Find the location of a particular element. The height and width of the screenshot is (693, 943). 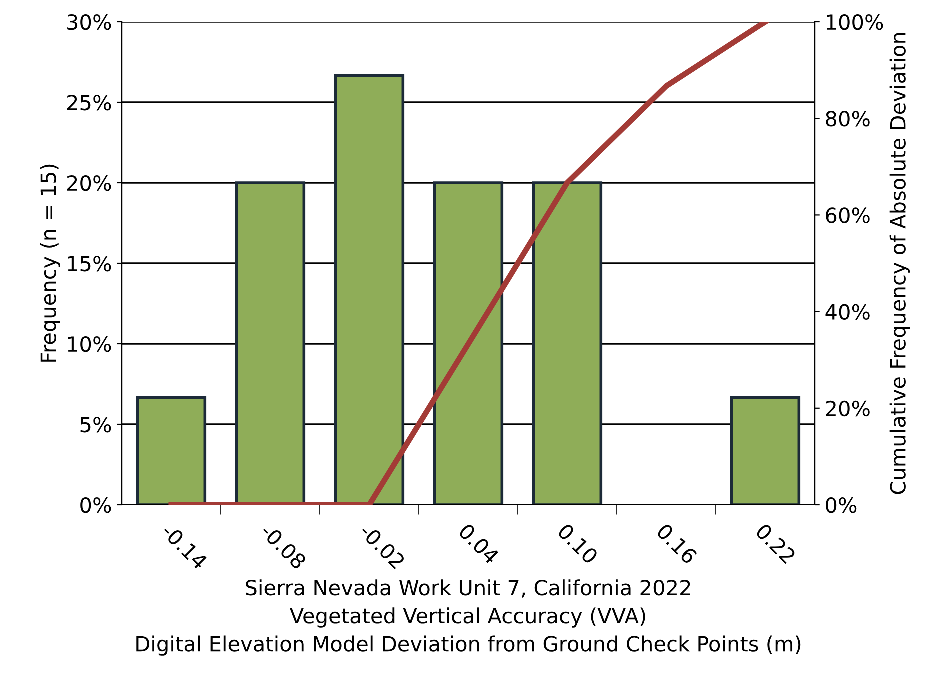

y2-tick-label: 100% is located at coordinates (855, 22).